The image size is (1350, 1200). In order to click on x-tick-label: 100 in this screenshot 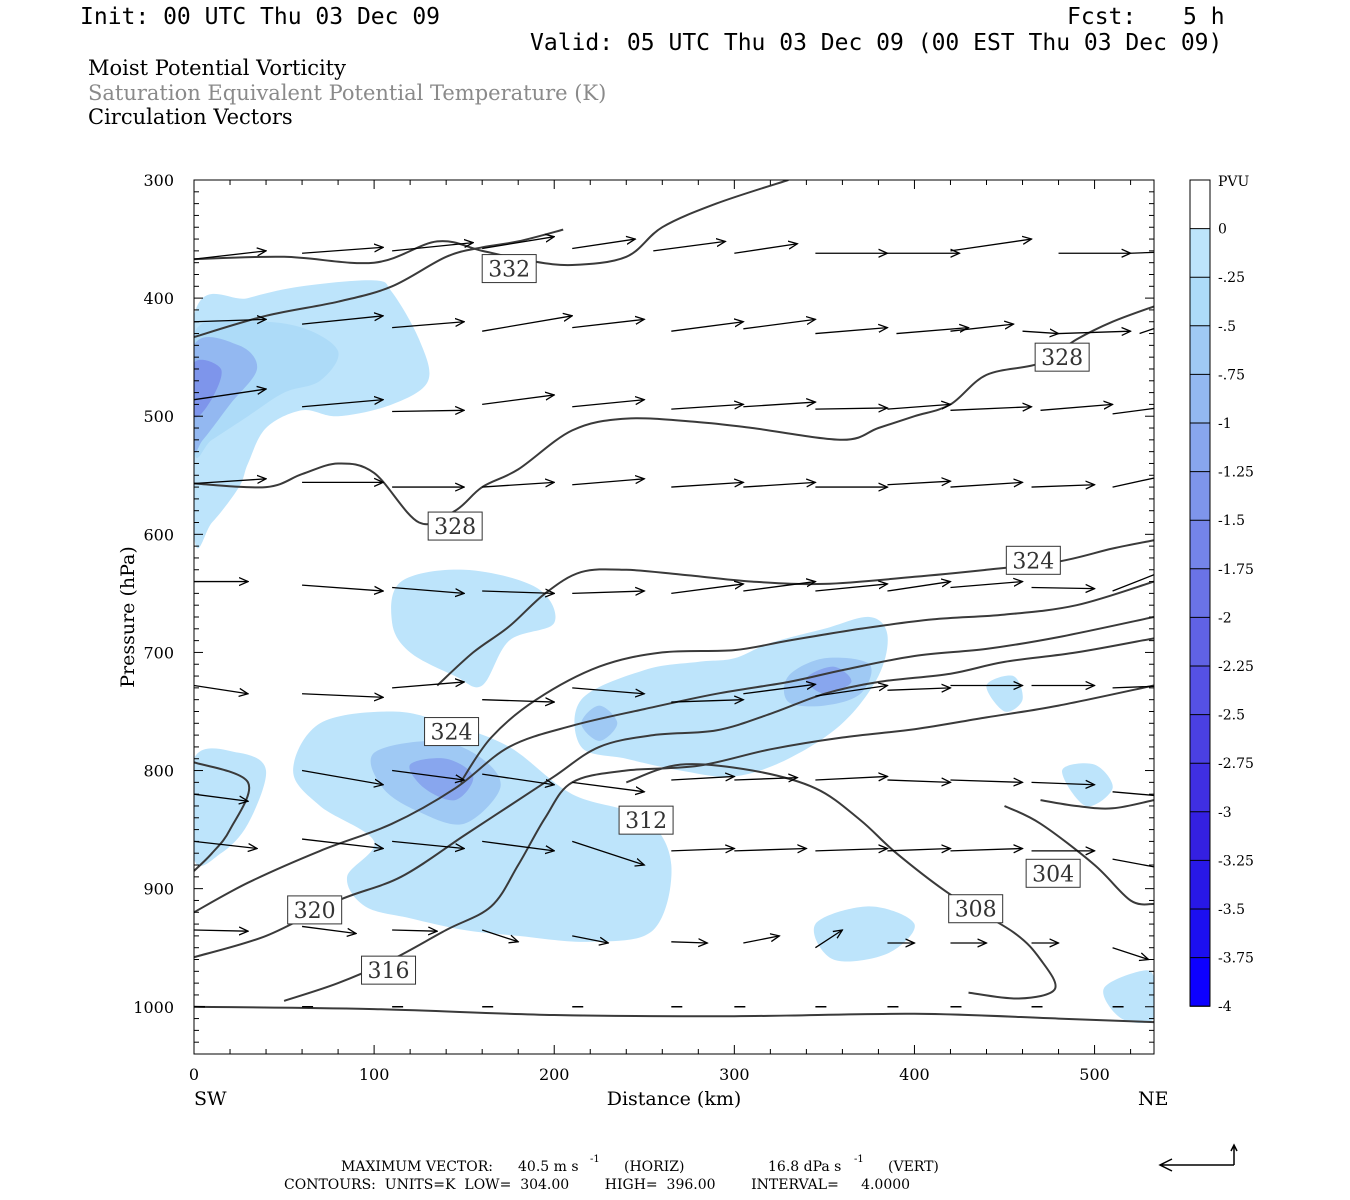, I will do `click(374, 1074)`.